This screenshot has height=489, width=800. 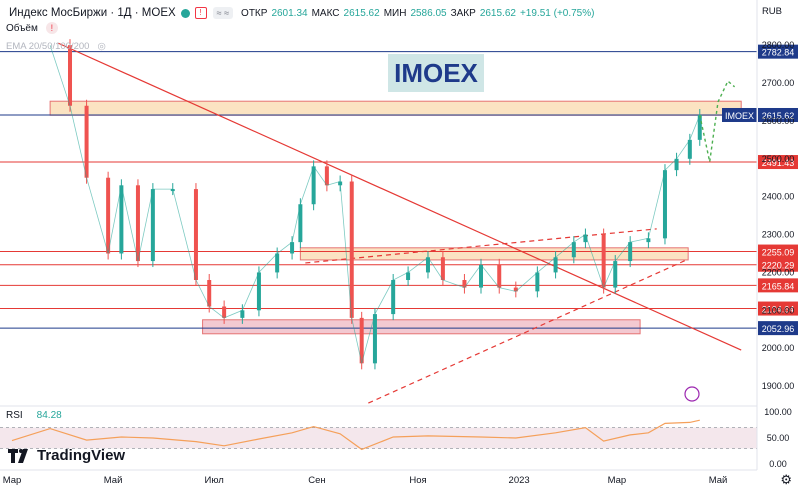 I want to click on price-label-text: 2104.64, so click(x=778, y=310).